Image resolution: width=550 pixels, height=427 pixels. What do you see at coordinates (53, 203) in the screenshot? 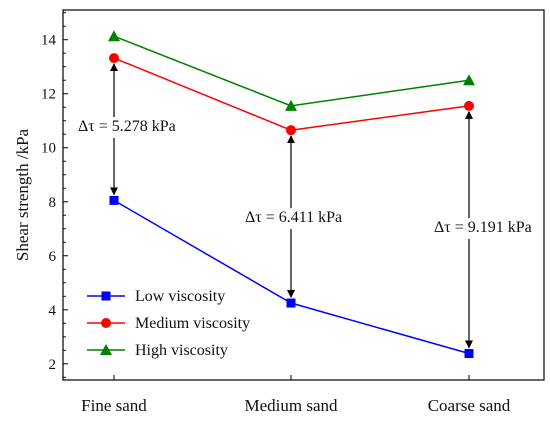
I see `y-tick-label: 8` at bounding box center [53, 203].